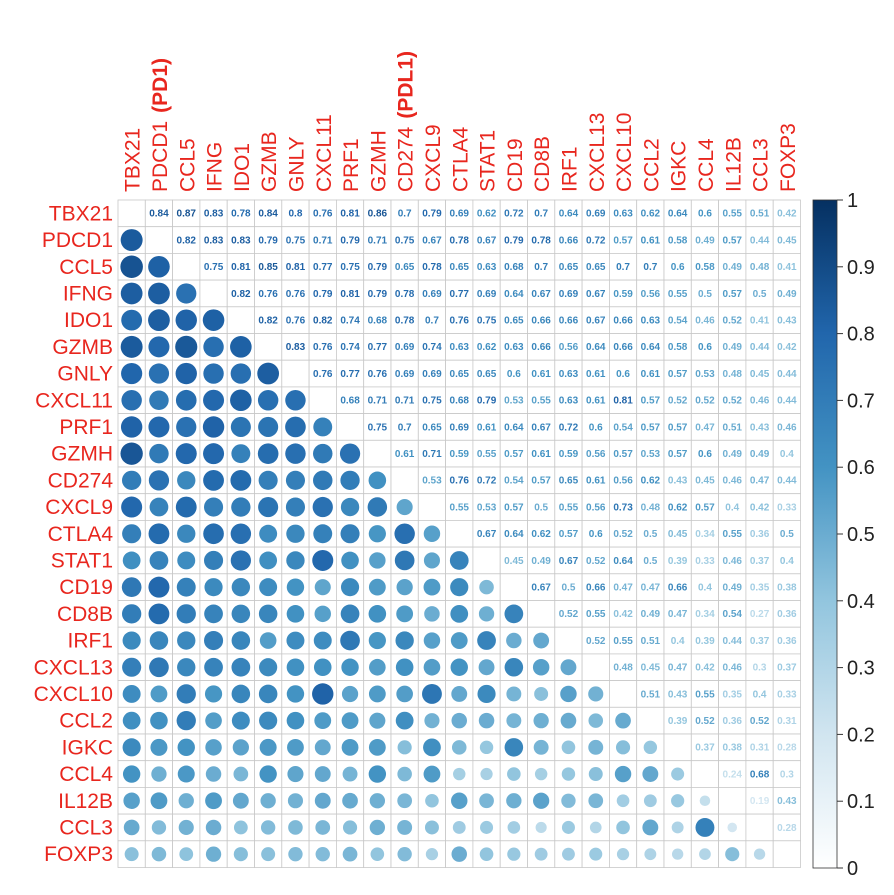 The width and height of the screenshot is (894, 895). I want to click on correlation-value-label: 0.81, so click(350, 214).